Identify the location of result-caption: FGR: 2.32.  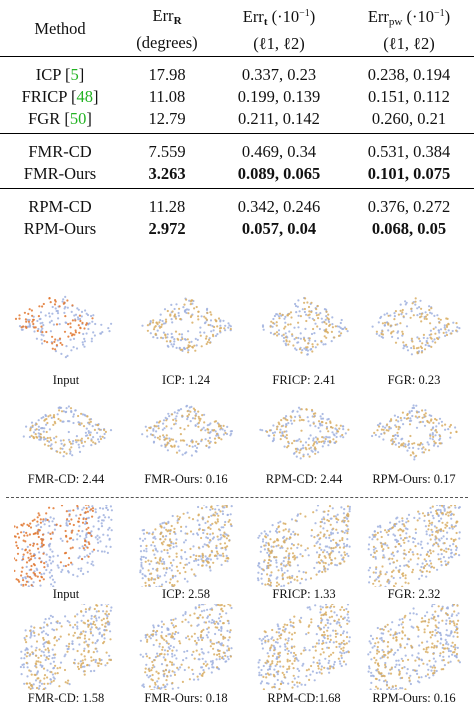
(414, 594).